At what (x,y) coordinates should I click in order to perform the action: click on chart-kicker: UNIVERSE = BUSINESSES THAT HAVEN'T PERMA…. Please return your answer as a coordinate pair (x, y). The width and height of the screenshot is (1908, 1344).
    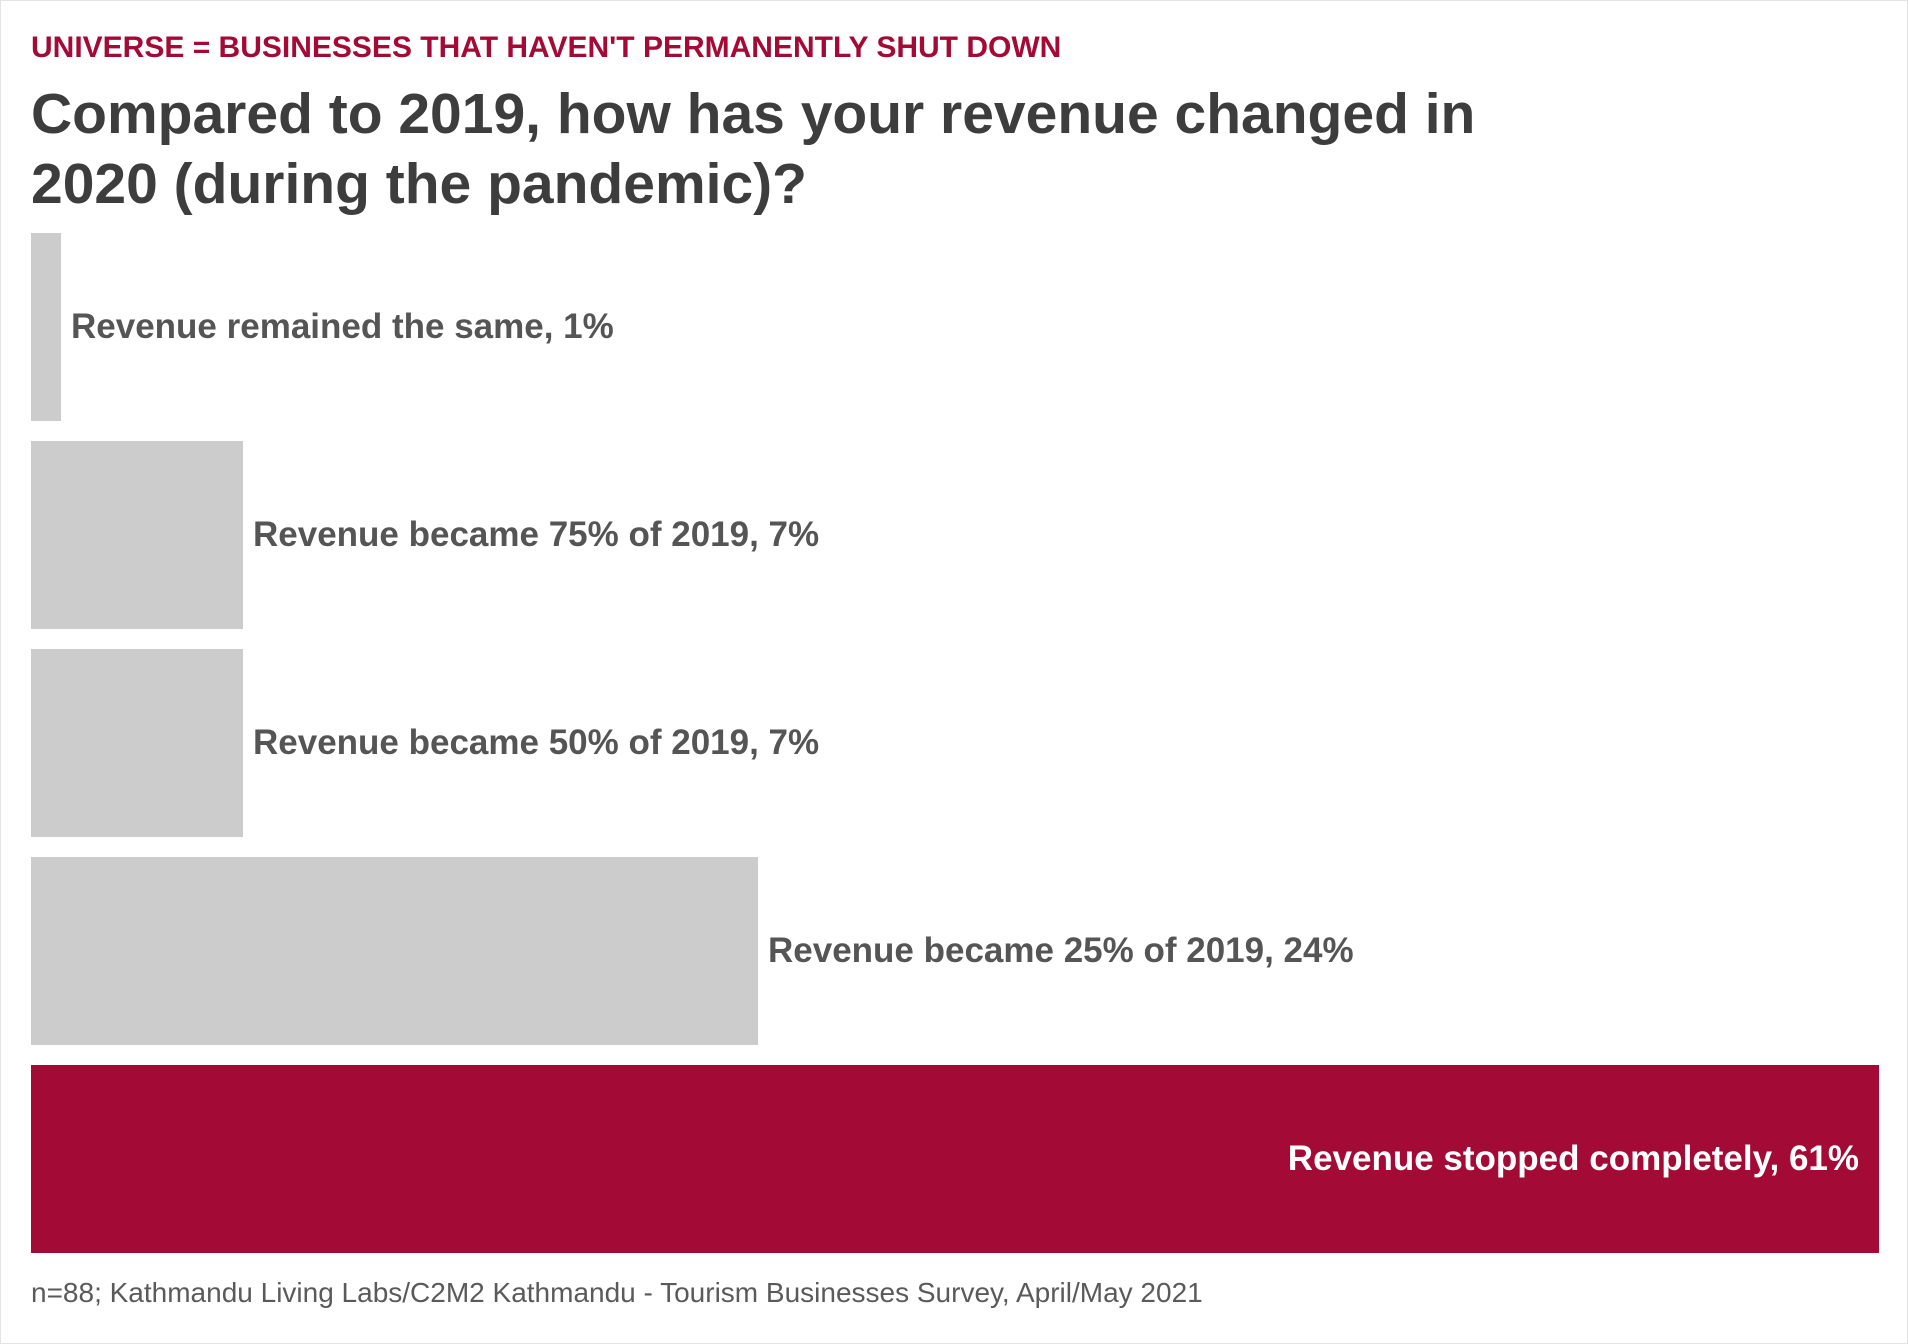
    Looking at the image, I should click on (546, 47).